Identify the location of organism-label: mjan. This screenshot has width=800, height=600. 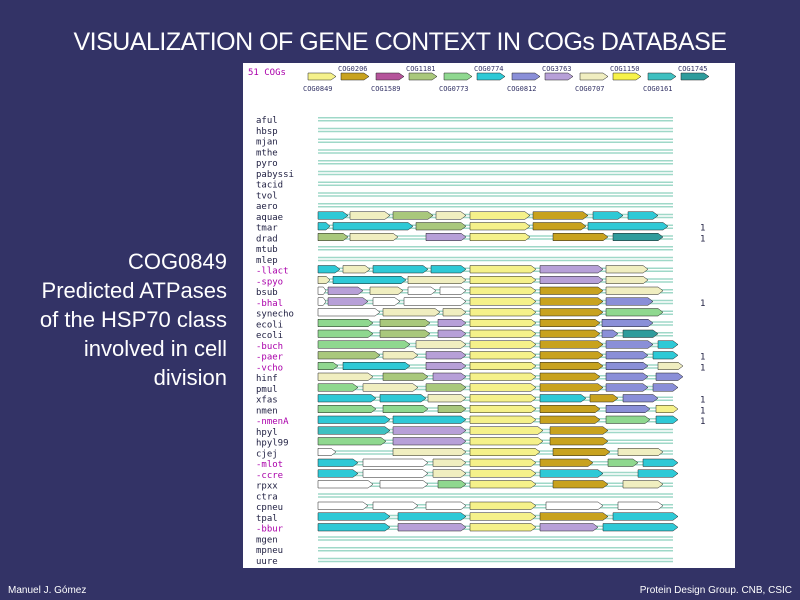
(267, 143).